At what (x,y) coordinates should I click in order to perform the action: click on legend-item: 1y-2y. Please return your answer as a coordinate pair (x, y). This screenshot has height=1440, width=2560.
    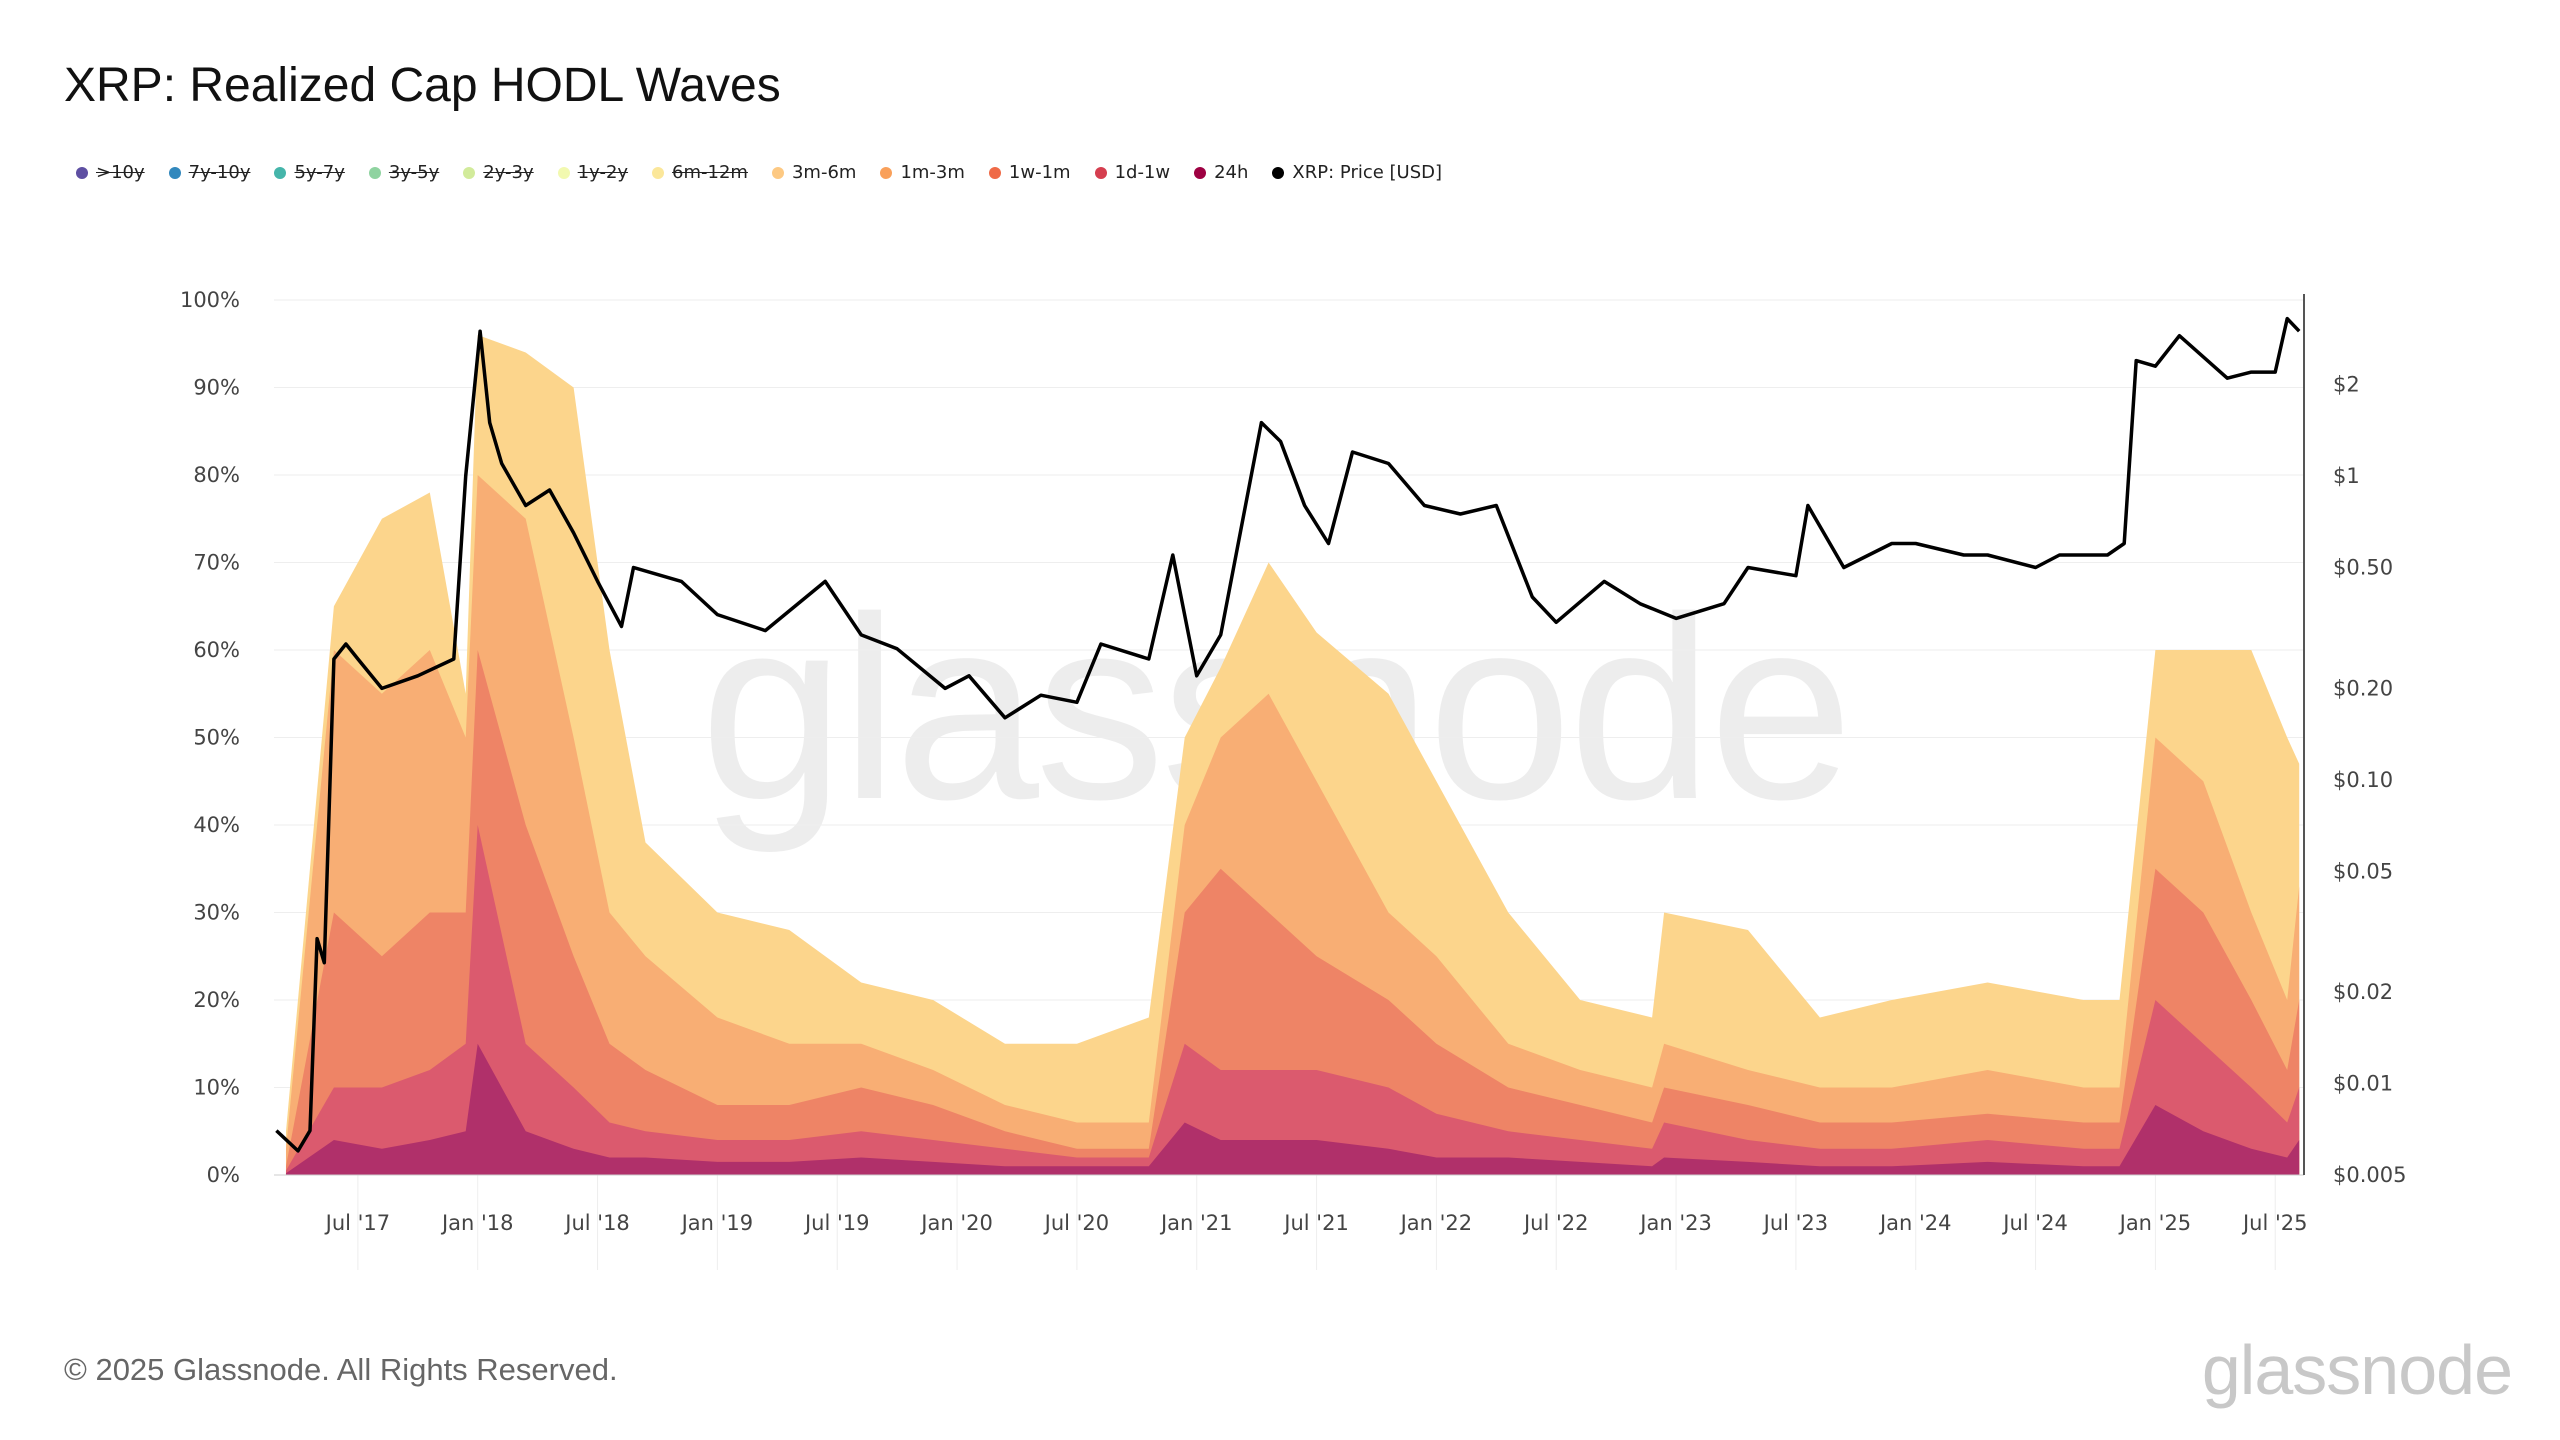
    Looking at the image, I should click on (593, 172).